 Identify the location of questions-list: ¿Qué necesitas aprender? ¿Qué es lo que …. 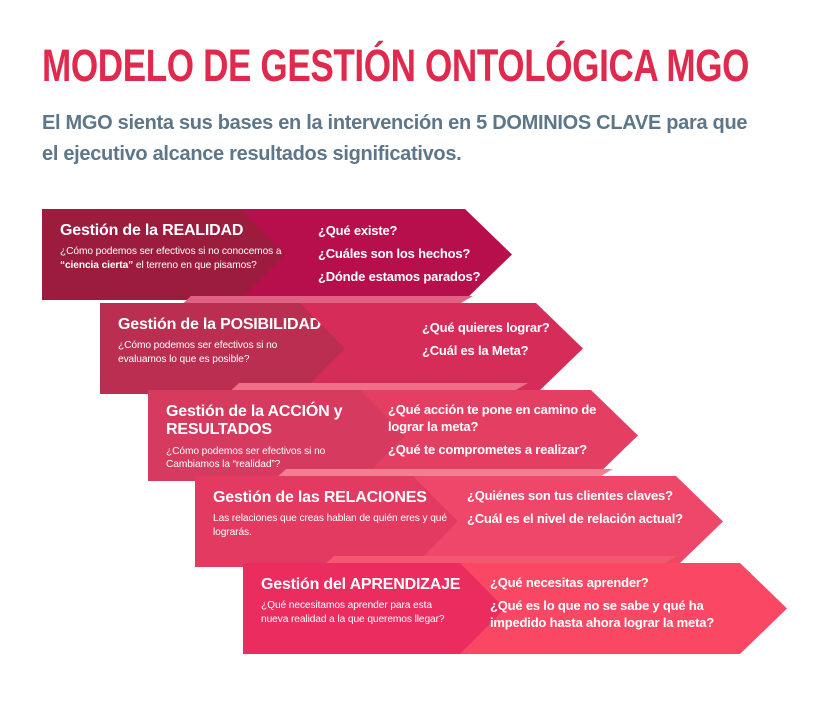
(621, 606).